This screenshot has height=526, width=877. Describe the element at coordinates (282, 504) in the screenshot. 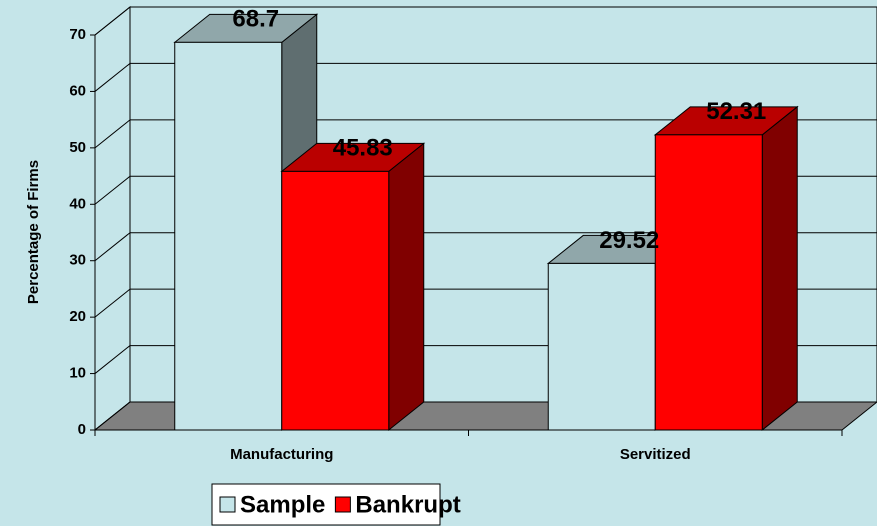

I see `legend-label: Sample` at that location.